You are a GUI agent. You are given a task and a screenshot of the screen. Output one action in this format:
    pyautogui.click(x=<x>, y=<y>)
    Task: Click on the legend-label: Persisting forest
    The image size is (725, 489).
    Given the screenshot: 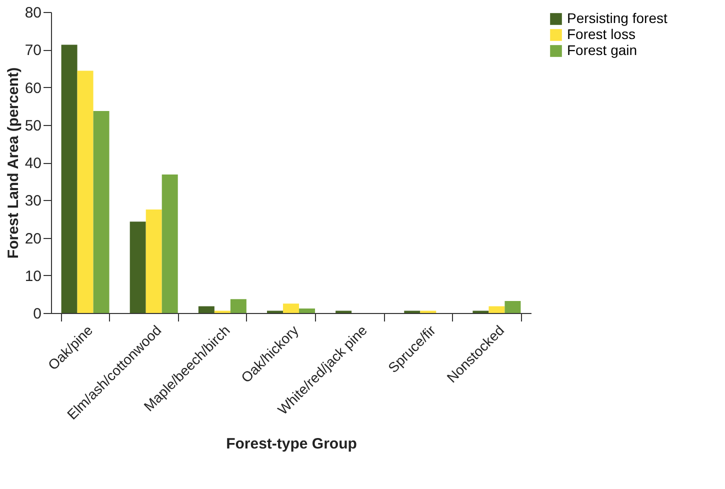 What is the action you would take?
    pyautogui.click(x=617, y=18)
    